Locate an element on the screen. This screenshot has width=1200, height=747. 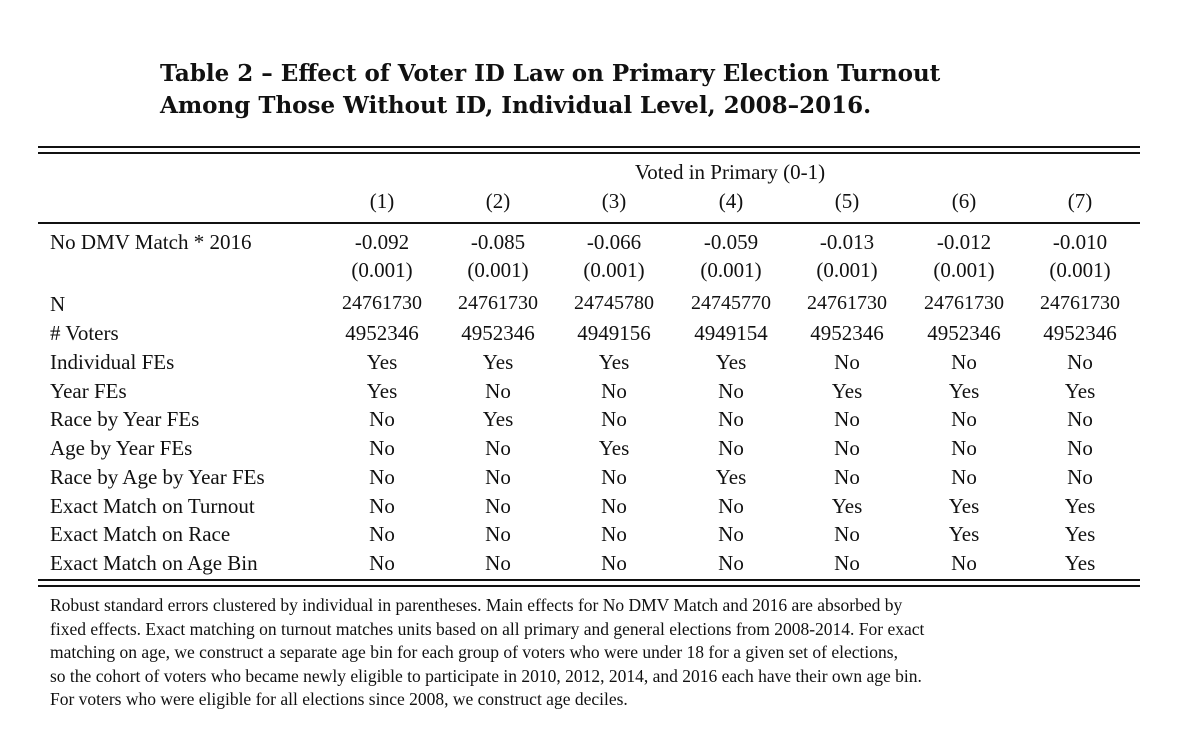
row-label: Race by Year FEs is located at coordinates (125, 419).